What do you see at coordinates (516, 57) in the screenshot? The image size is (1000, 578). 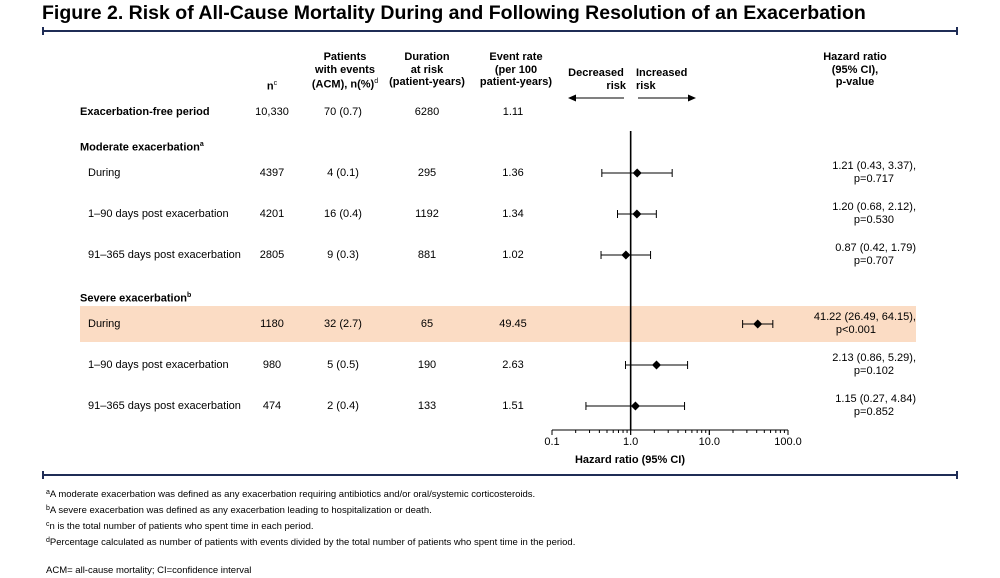 I see `header-rate-line1: Event rate` at bounding box center [516, 57].